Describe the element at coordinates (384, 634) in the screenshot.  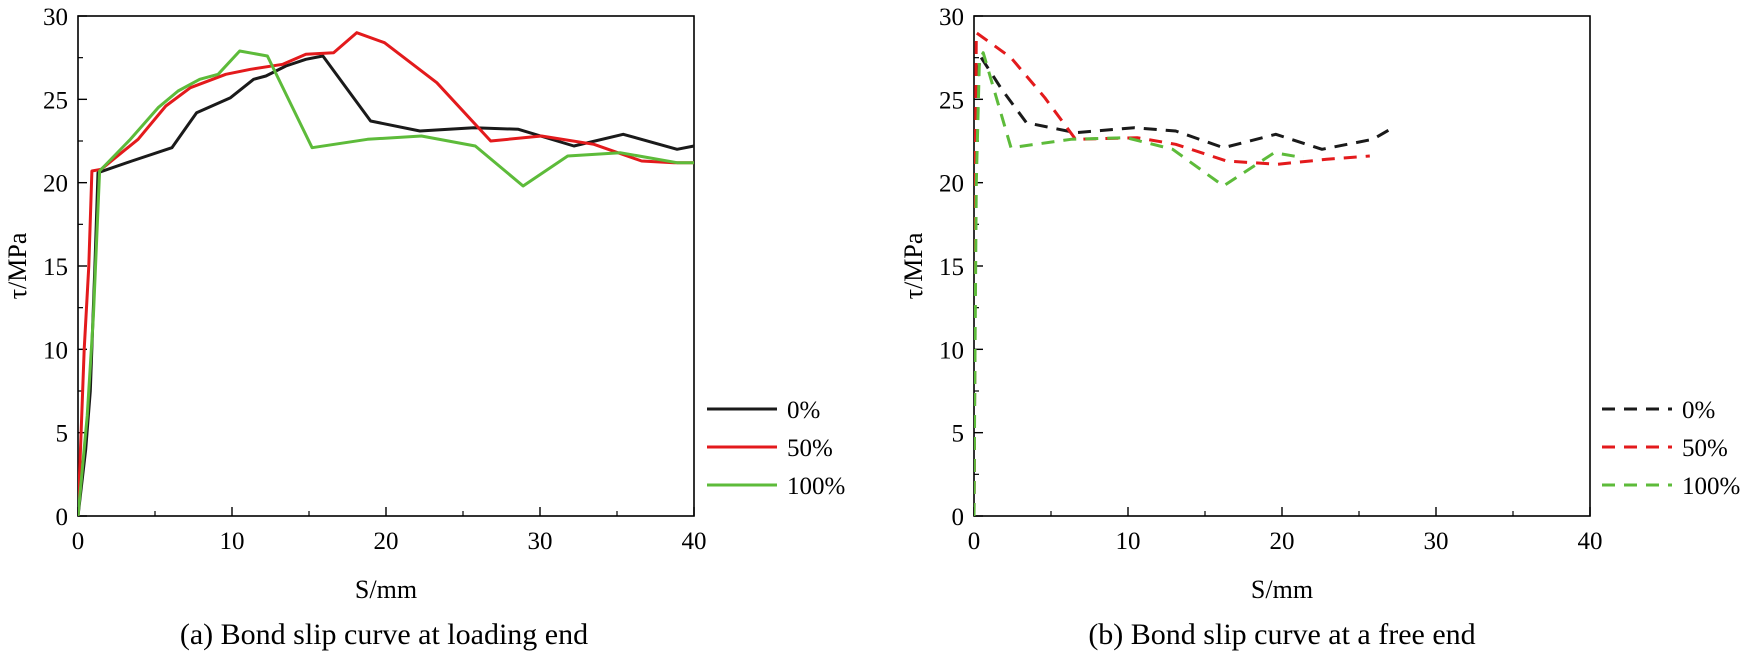
I see `figure-caption: (a) Bond slip curve at loading end` at that location.